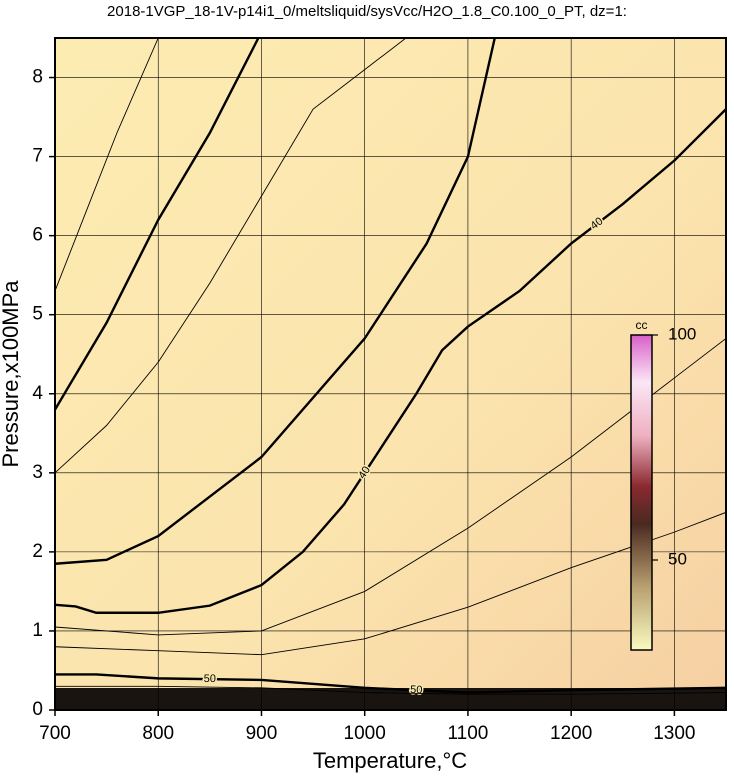 Image resolution: width=734 pixels, height=776 pixels. Describe the element at coordinates (262, 733) in the screenshot. I see `x-tick-label: 900` at that location.